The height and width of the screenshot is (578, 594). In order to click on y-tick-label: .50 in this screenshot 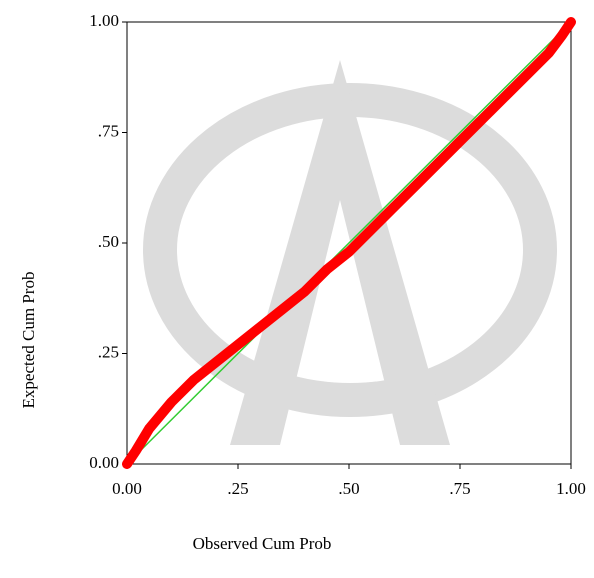, I will do `click(108, 241)`.